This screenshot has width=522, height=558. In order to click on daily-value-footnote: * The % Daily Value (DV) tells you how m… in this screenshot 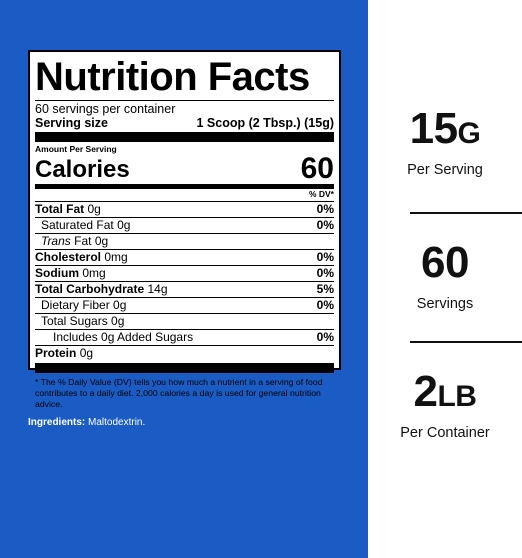, I will do `click(179, 393)`.